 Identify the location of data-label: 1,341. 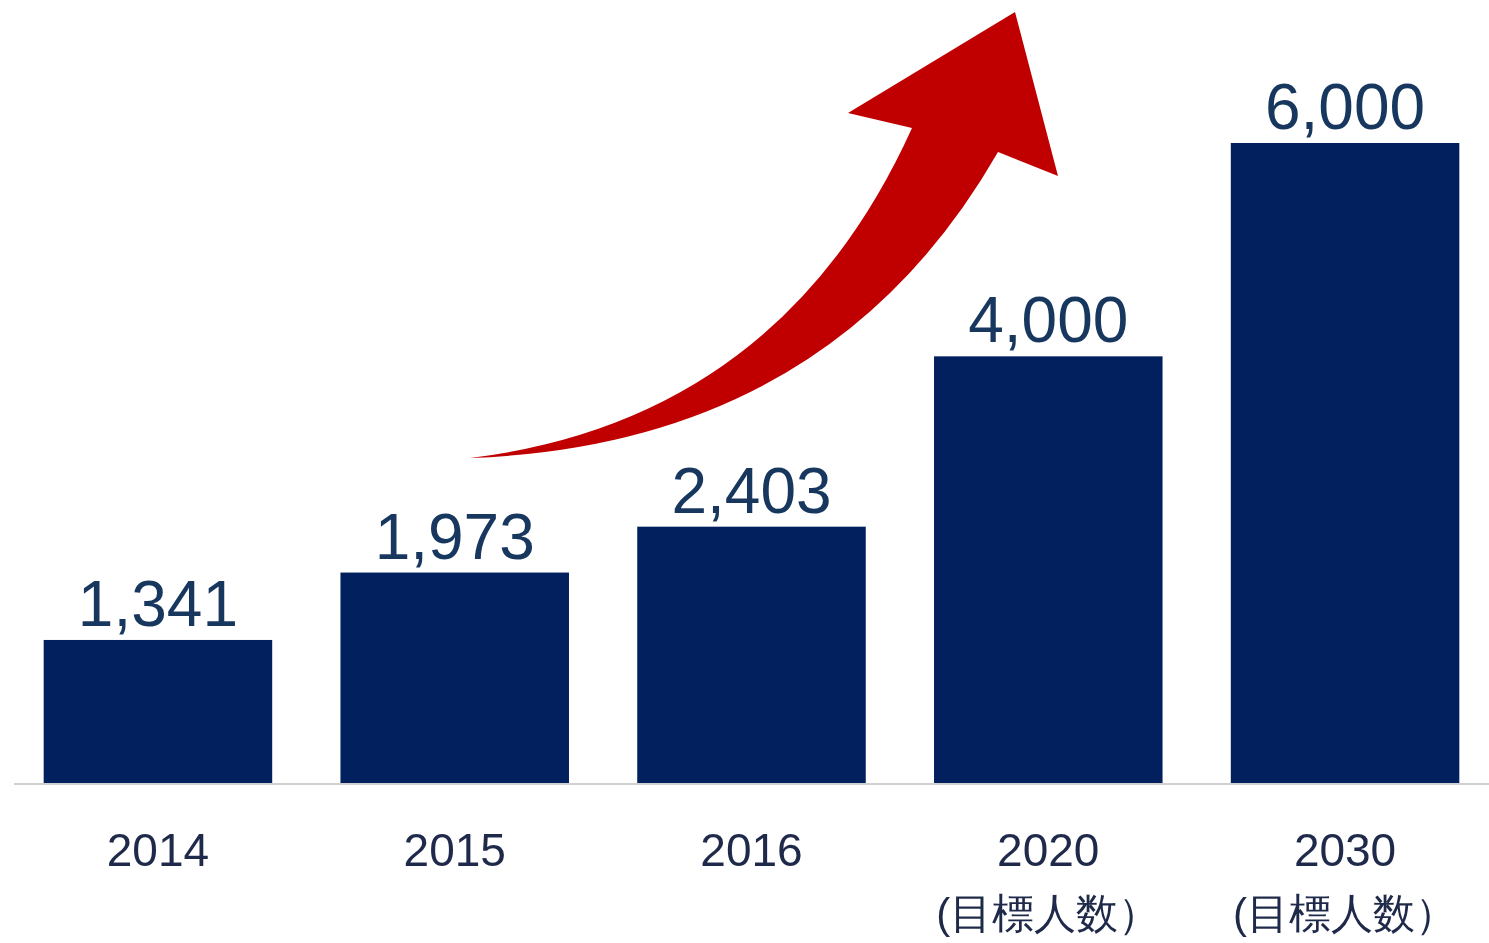
(158, 603).